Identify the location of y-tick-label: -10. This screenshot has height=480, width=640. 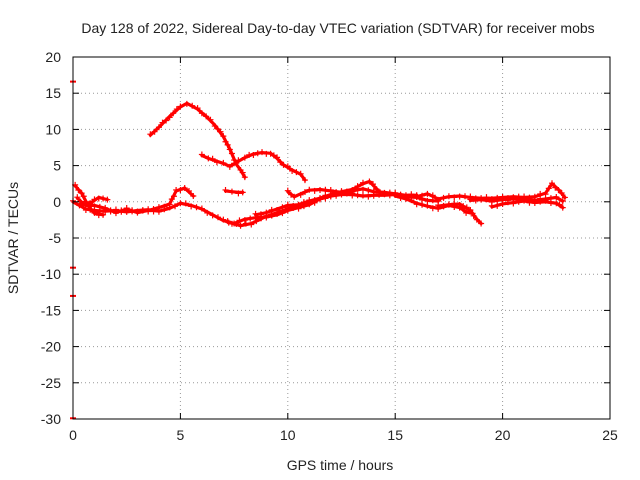
(51, 274).